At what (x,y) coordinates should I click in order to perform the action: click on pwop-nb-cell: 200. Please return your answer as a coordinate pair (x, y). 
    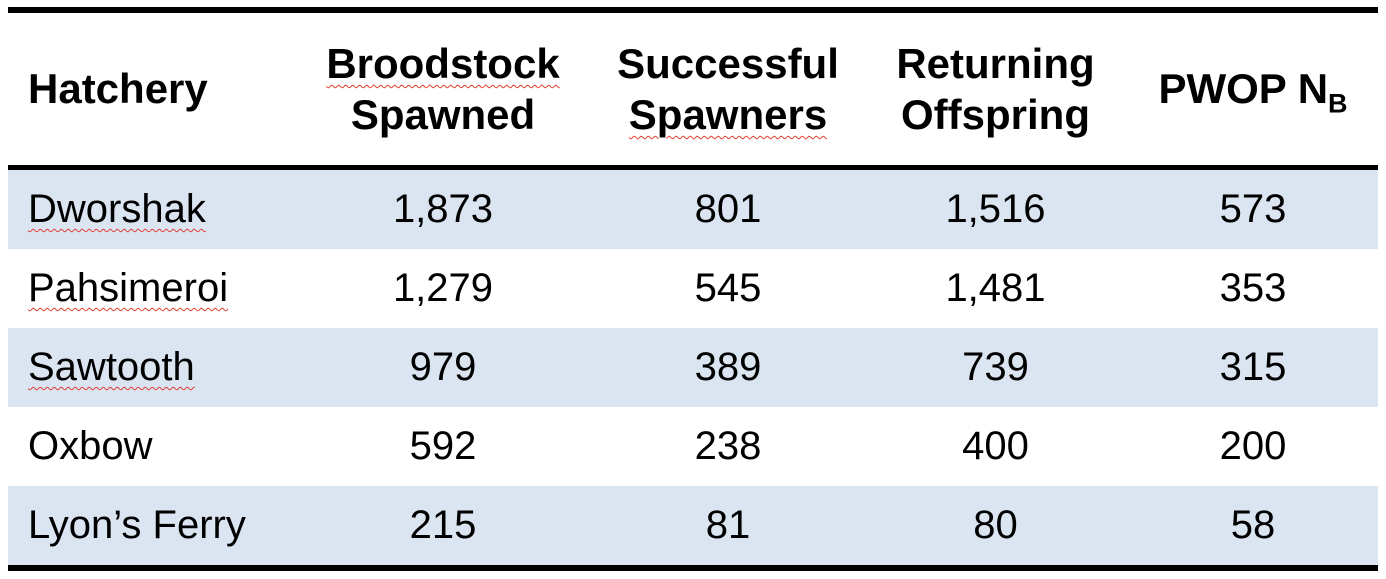
    Looking at the image, I should click on (1253, 446).